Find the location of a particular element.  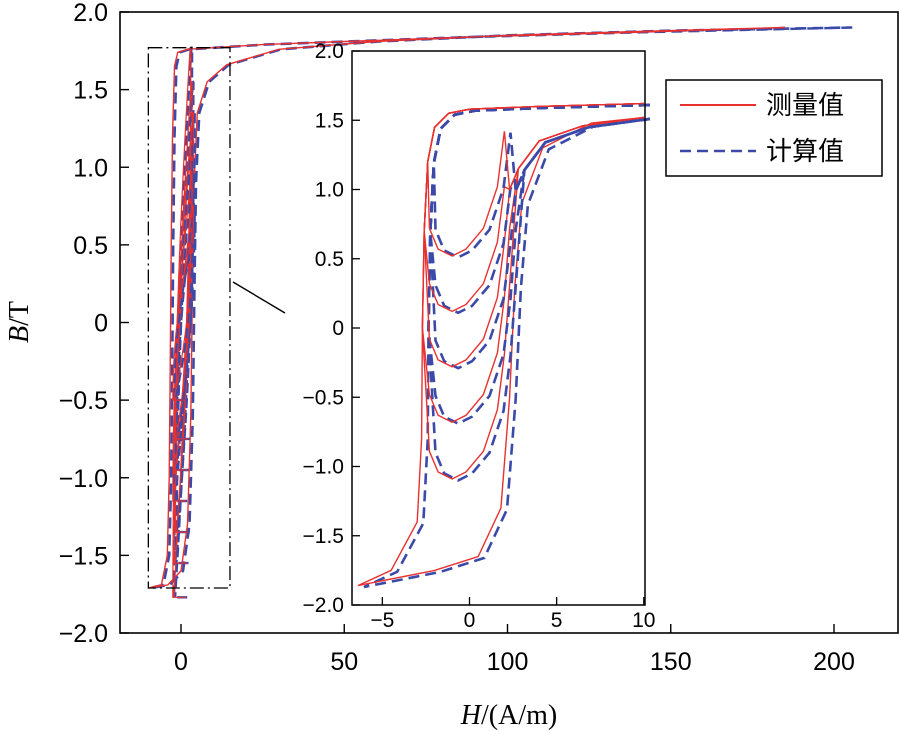

inset-x-tick-label: −5 is located at coordinates (382, 620).